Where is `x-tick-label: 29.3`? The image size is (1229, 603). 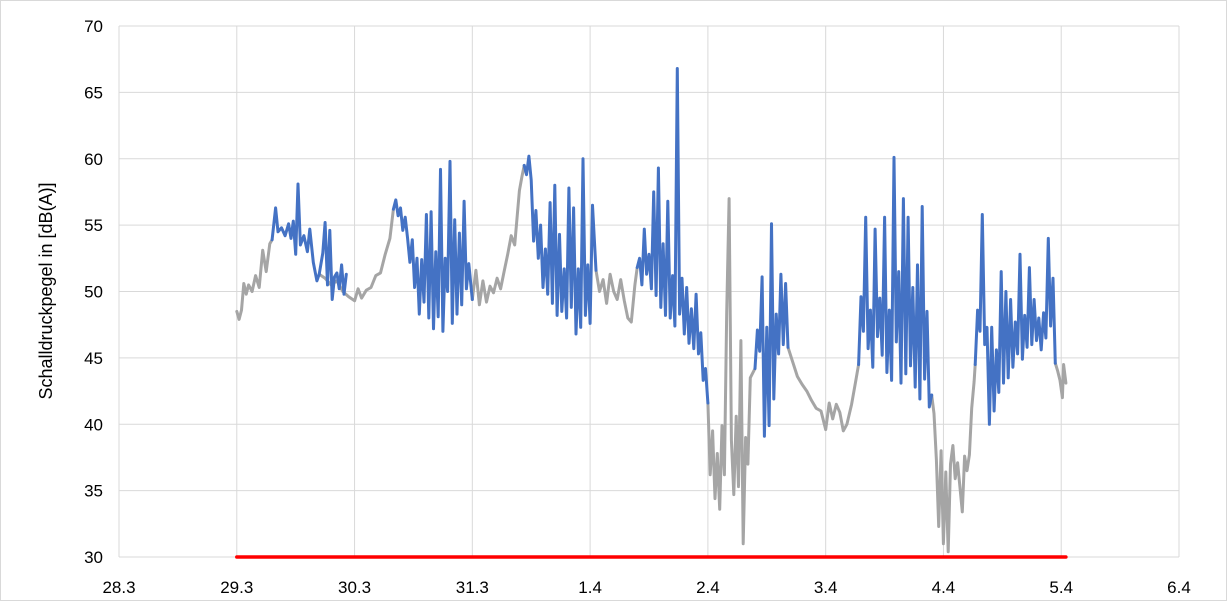
x-tick-label: 29.3 is located at coordinates (236, 587).